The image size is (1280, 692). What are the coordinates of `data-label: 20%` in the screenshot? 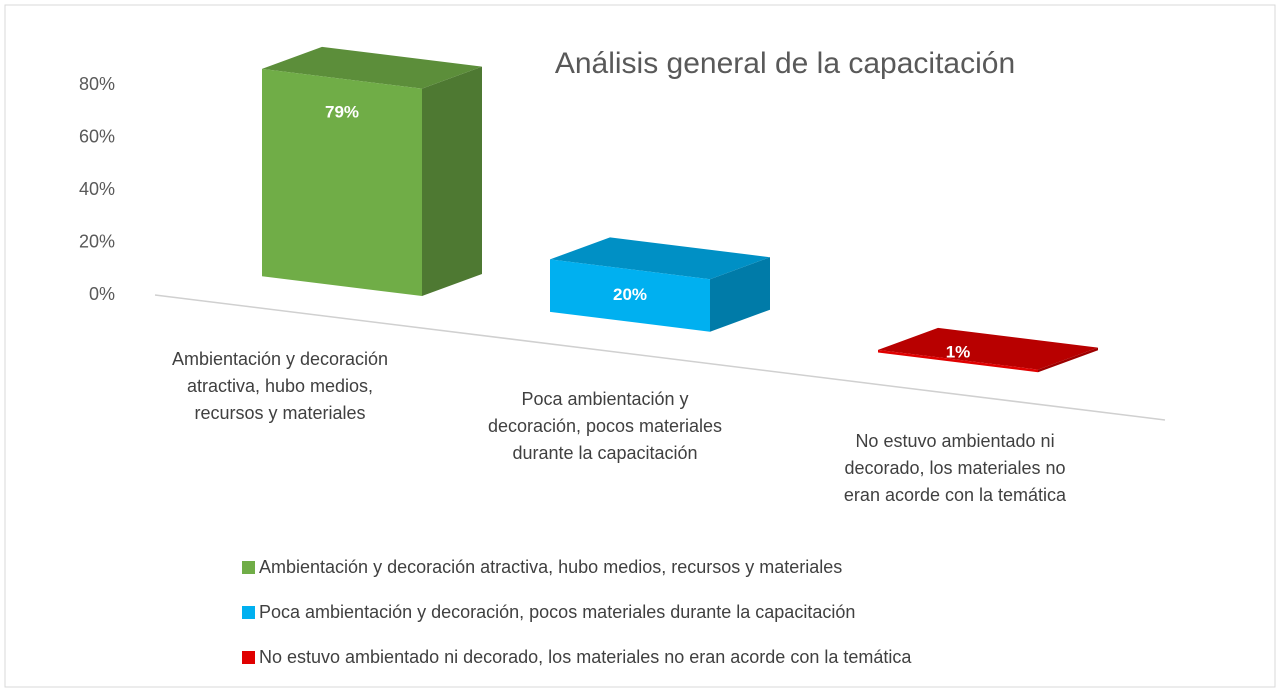 It's located at (630, 294).